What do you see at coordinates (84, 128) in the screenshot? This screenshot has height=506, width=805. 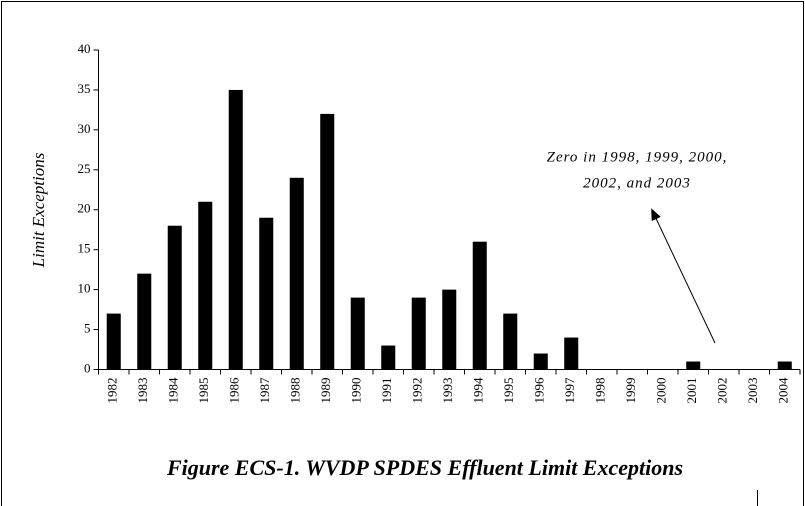 I see `y-tick-label: 30` at bounding box center [84, 128].